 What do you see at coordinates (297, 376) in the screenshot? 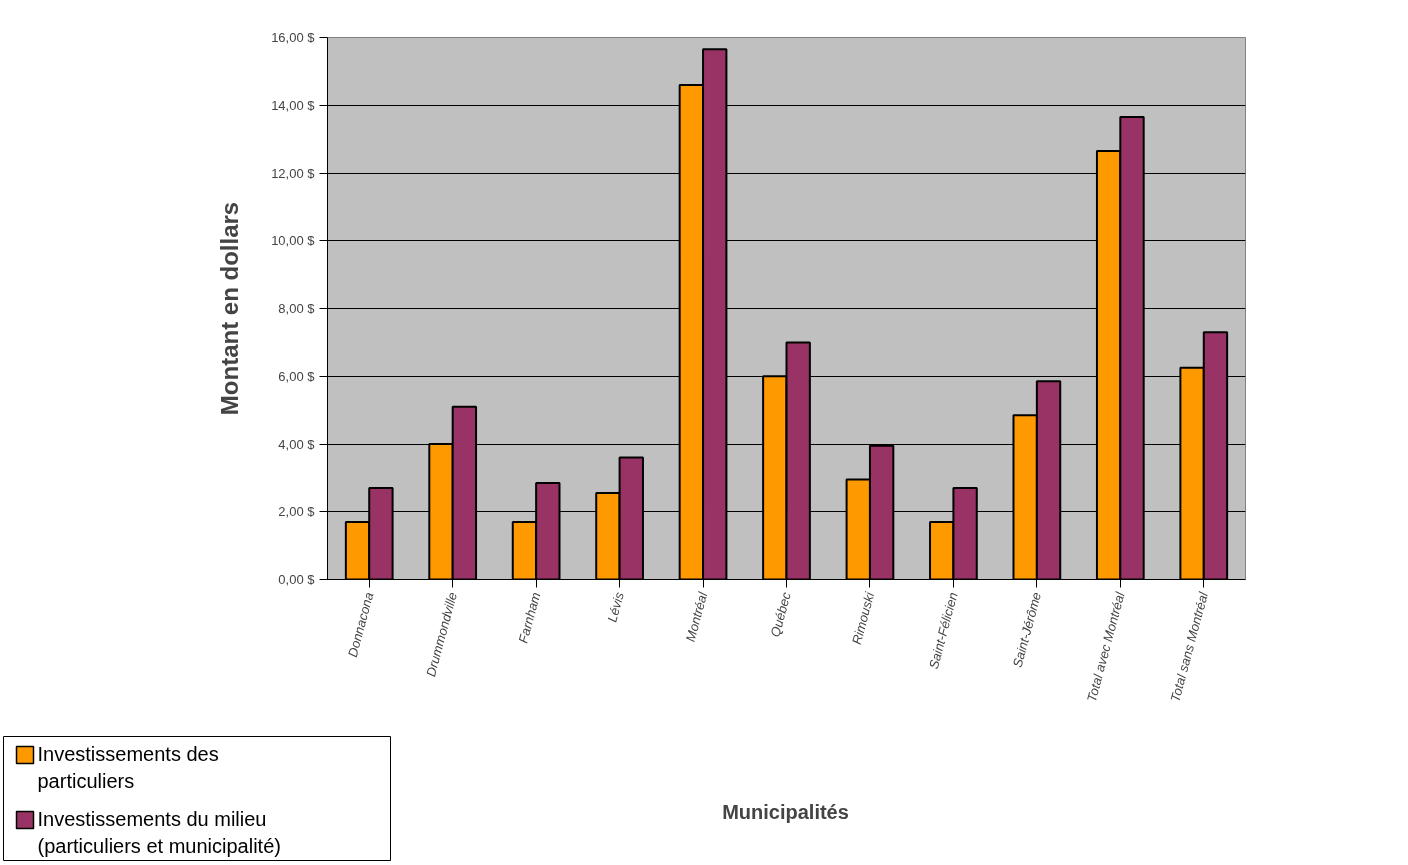
I see `y-tick-label: 6,00 $` at bounding box center [297, 376].